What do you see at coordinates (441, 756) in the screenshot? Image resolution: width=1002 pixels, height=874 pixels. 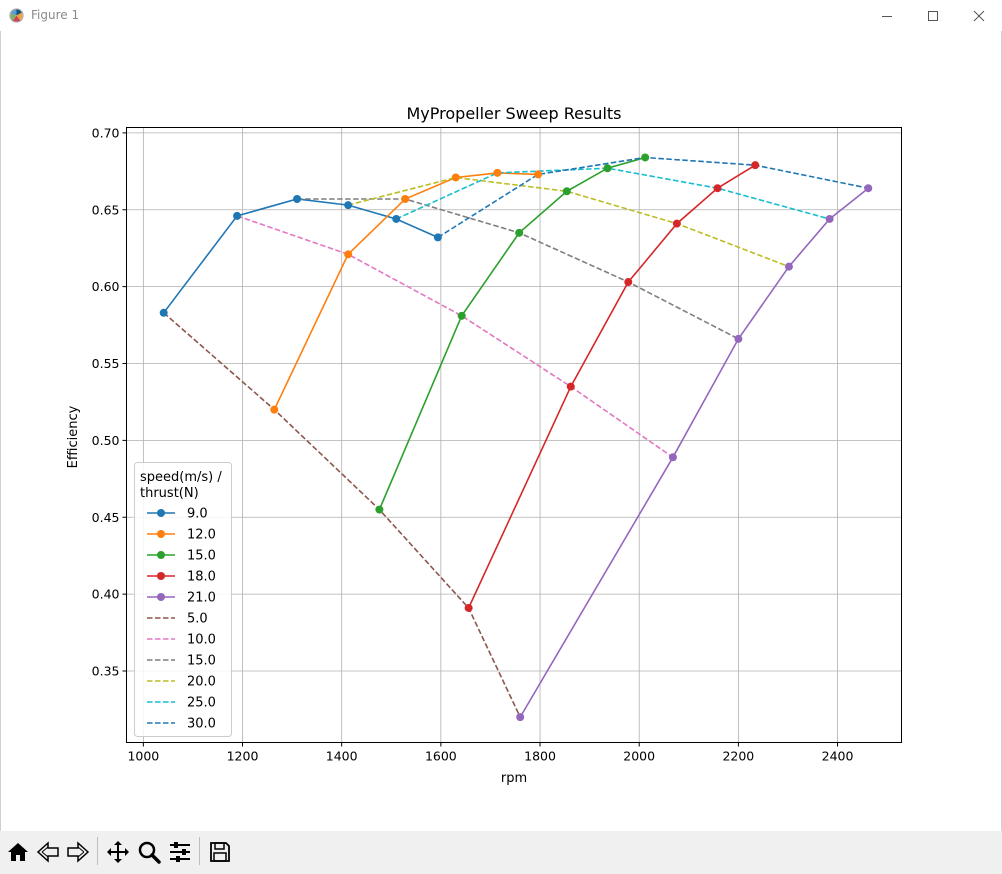 I see `x-tick-label: 1600` at bounding box center [441, 756].